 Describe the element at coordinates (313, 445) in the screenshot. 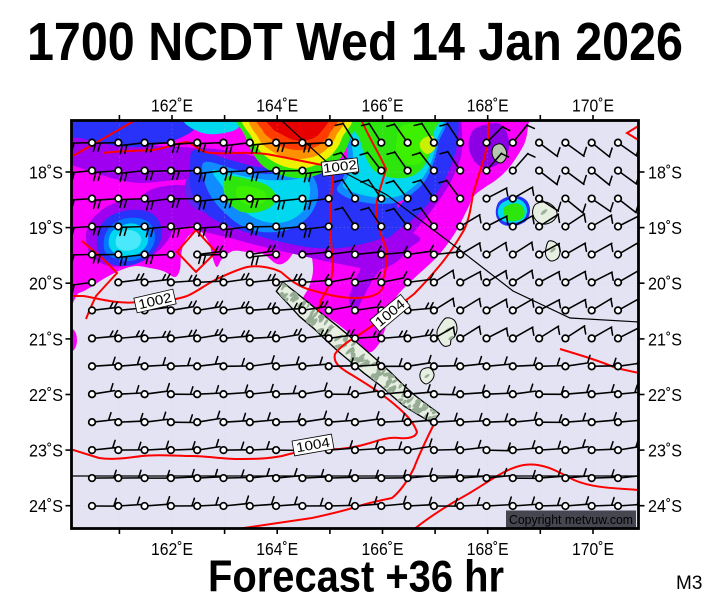

I see `svg-text: 1004` at that location.